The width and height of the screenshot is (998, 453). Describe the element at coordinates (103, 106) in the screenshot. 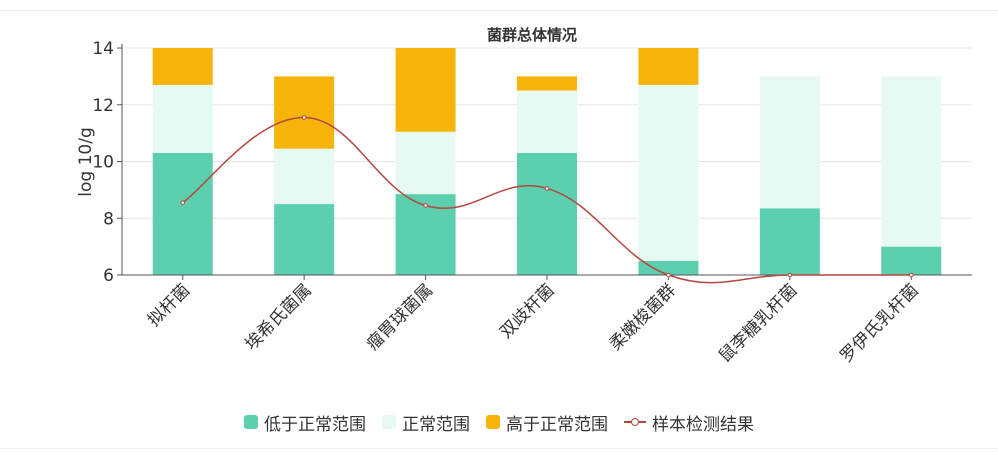

I see `y-tick-label: 12` at that location.